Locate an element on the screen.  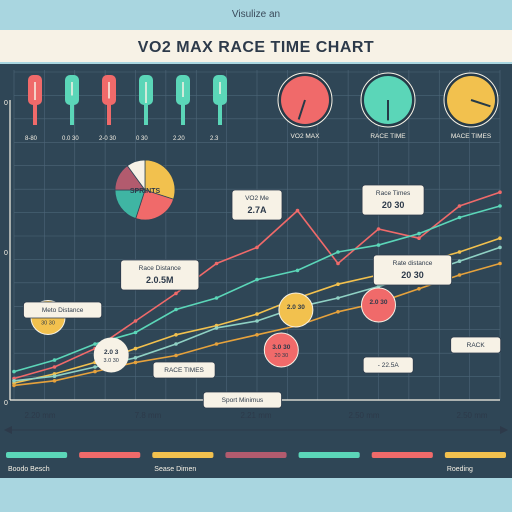
top-caption: Visulize an is located at coordinates (256, 14).